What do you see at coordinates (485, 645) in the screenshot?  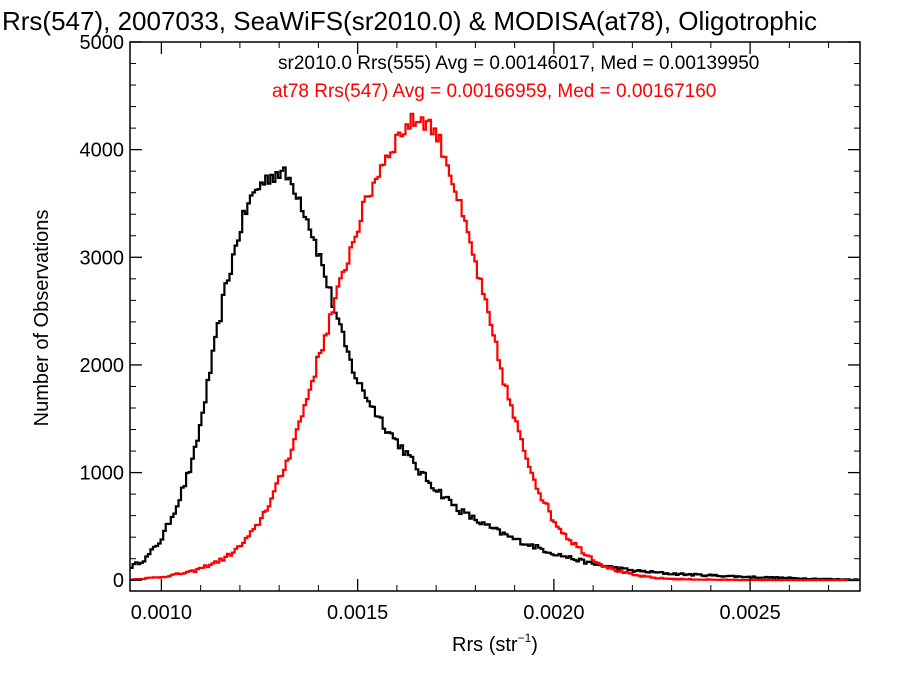 I see `x-axis-label-main: Rrs (str` at bounding box center [485, 645].